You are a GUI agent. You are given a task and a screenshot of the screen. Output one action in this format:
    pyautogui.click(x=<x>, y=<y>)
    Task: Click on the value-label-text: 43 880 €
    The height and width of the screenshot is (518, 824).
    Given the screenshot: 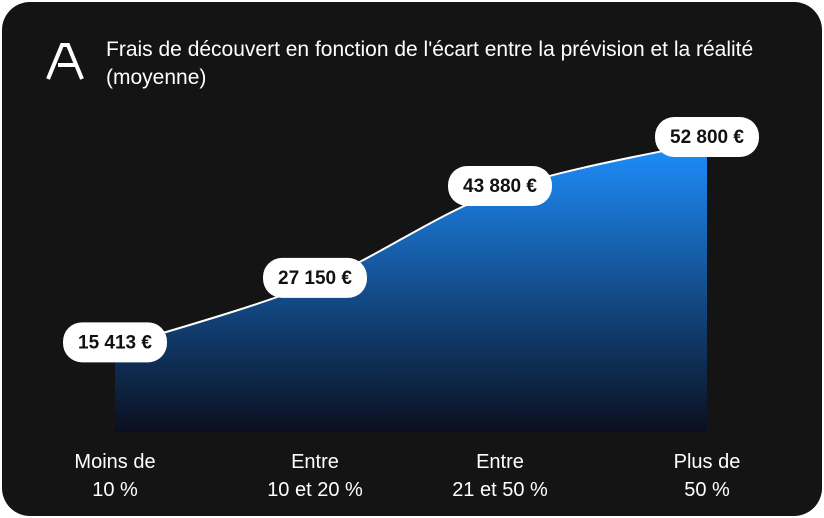 What is the action you would take?
    pyautogui.click(x=500, y=186)
    